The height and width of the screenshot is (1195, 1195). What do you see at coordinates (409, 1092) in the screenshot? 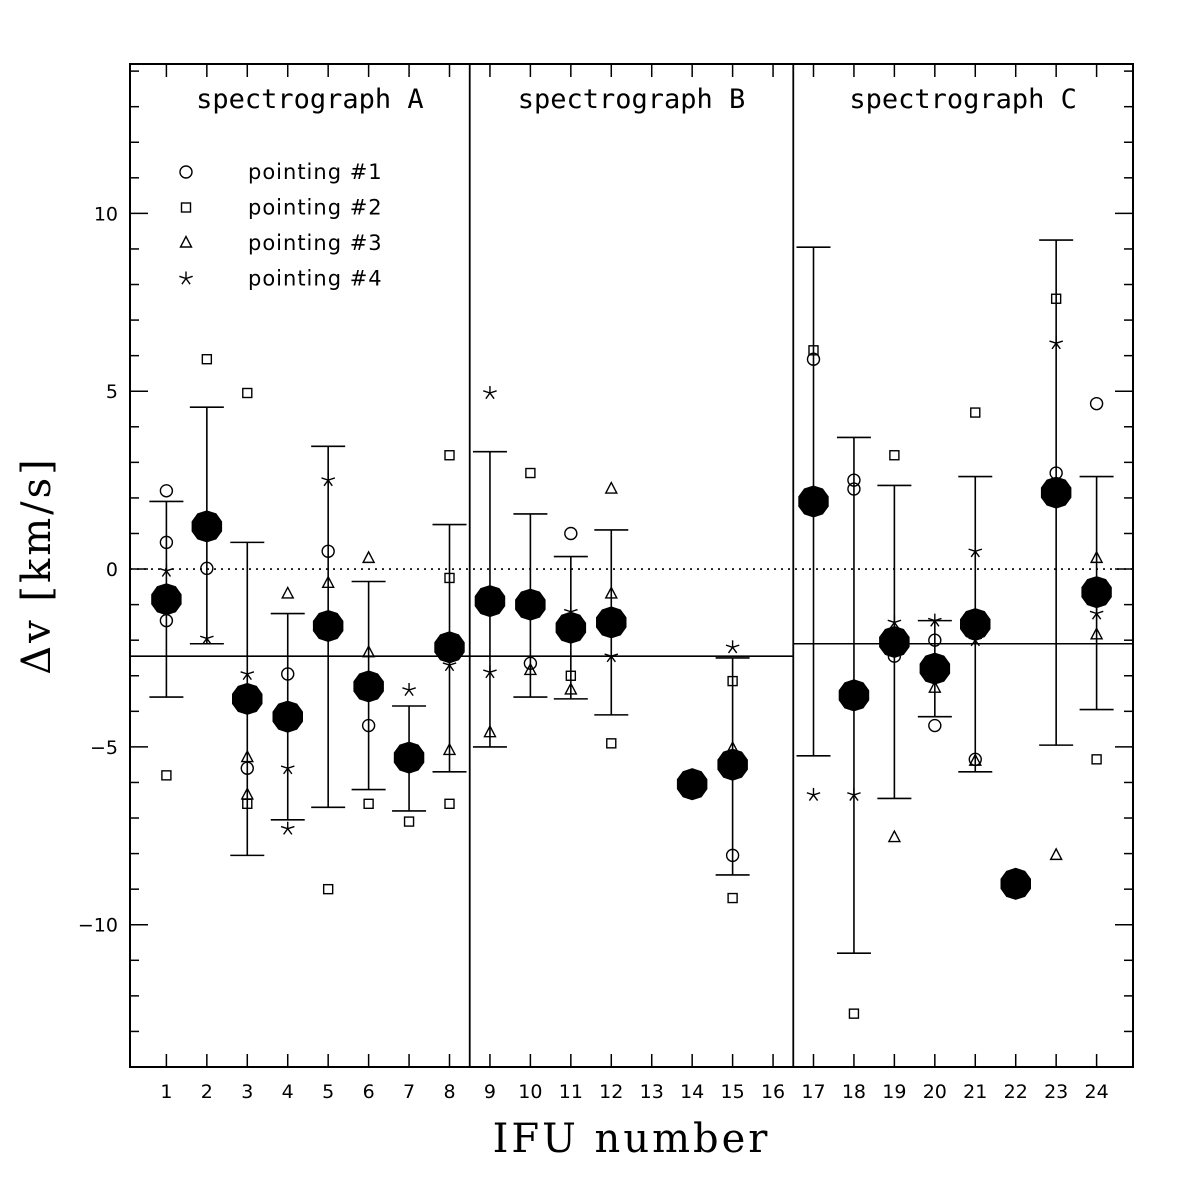
I see `x-tick-label: 7` at bounding box center [409, 1092].